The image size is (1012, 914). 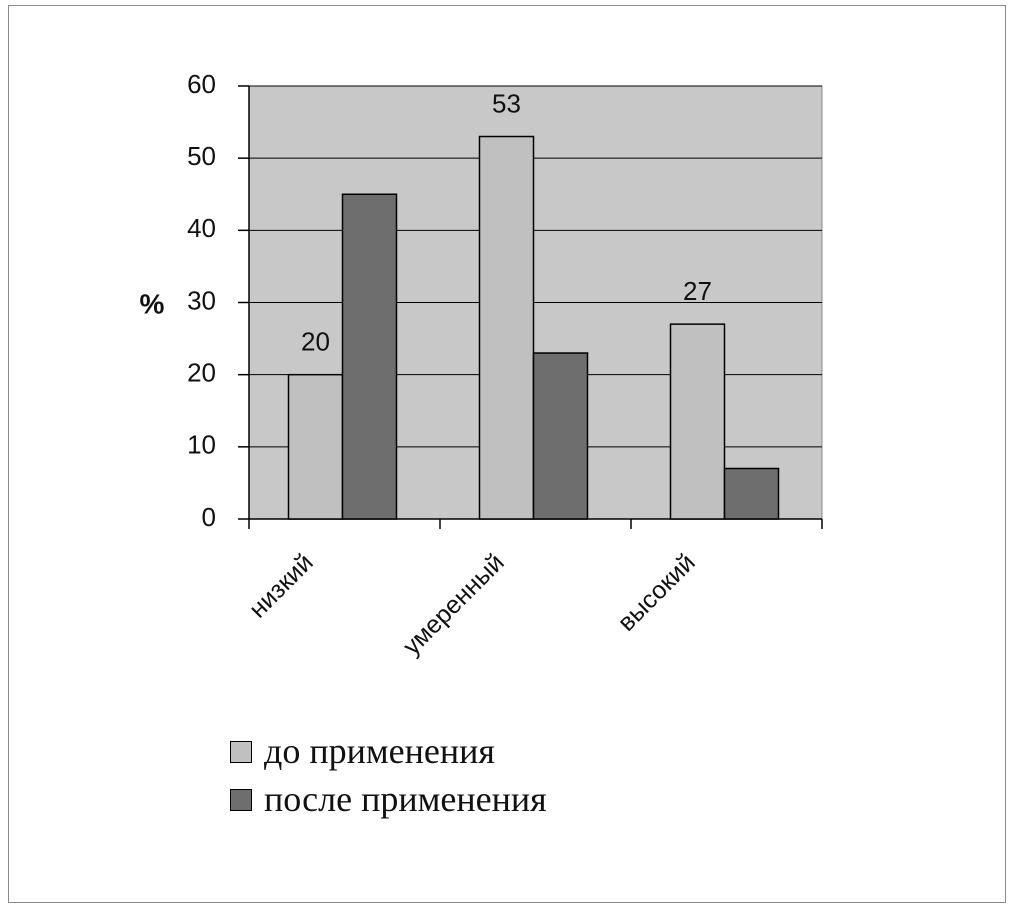 What do you see at coordinates (656, 592) in the screenshot?
I see `x-tick-label: высокий` at bounding box center [656, 592].